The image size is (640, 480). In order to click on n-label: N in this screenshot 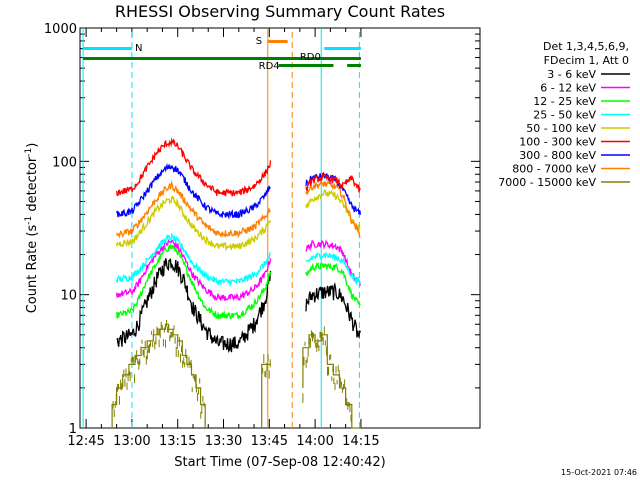, I will do `click(138, 48)`.